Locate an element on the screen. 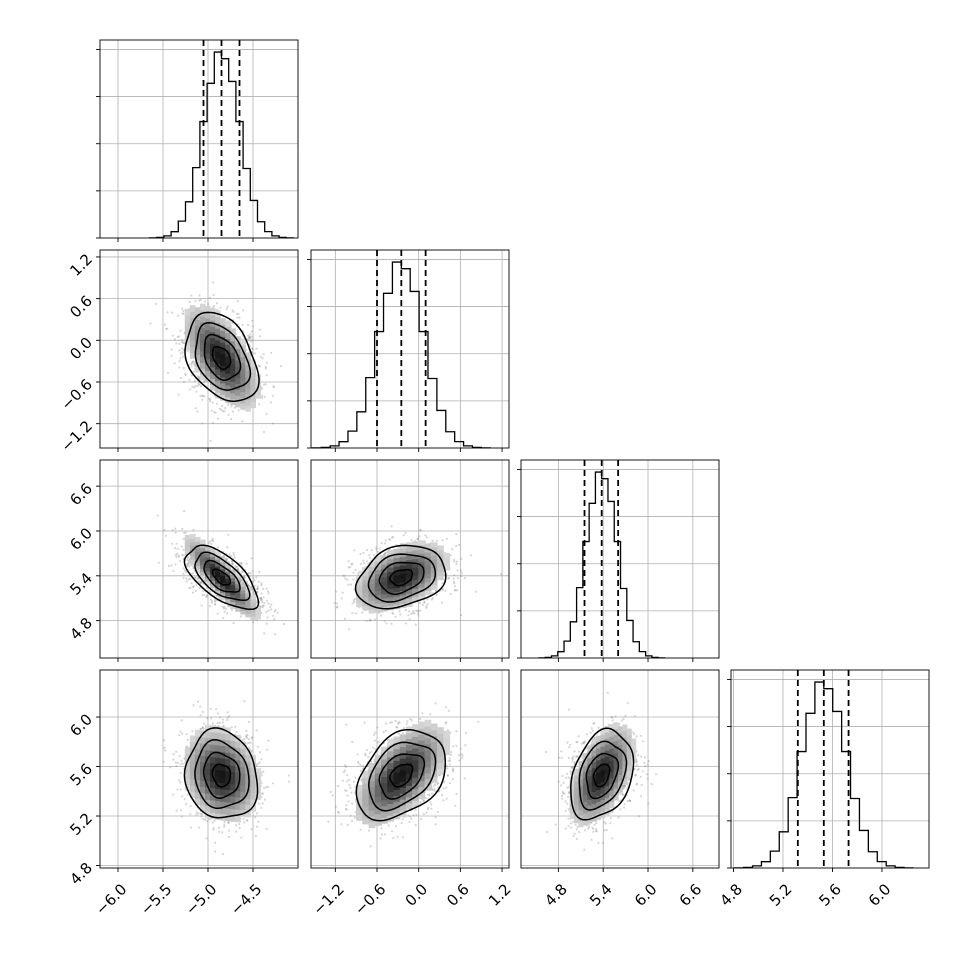  panel-frame is located at coordinates (410, 559).